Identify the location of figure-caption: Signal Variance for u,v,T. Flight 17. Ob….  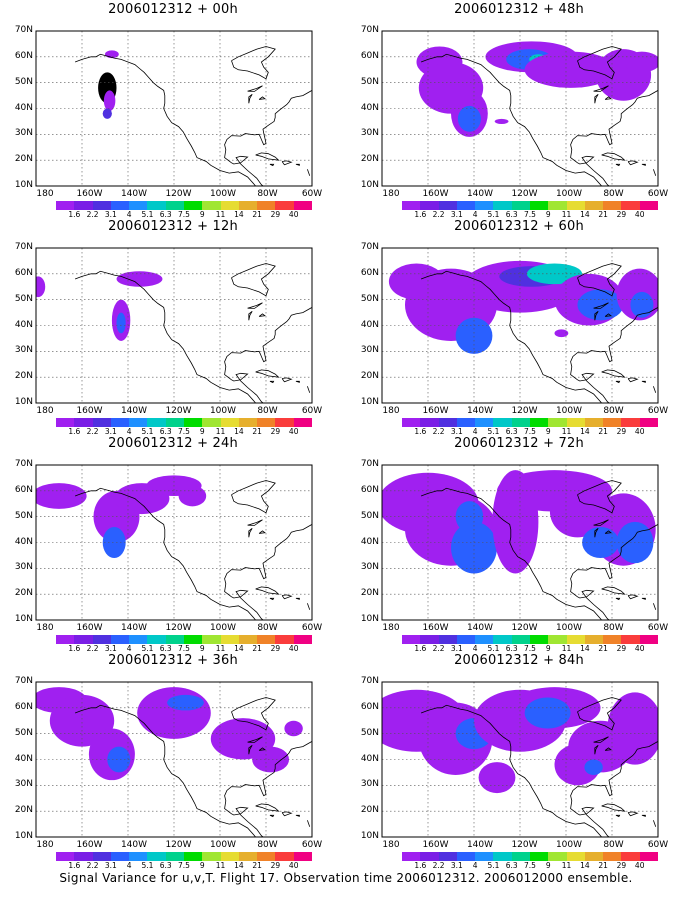
(346, 878).